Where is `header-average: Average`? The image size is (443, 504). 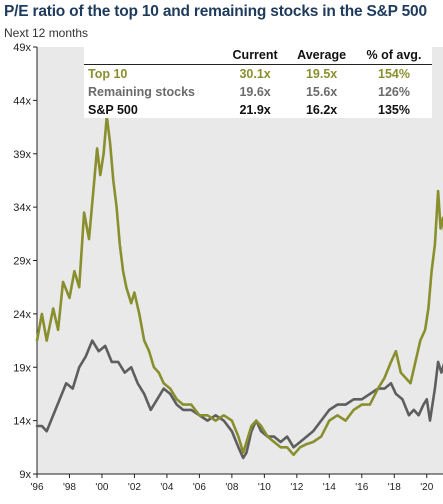 header-average: Average is located at coordinates (321, 55).